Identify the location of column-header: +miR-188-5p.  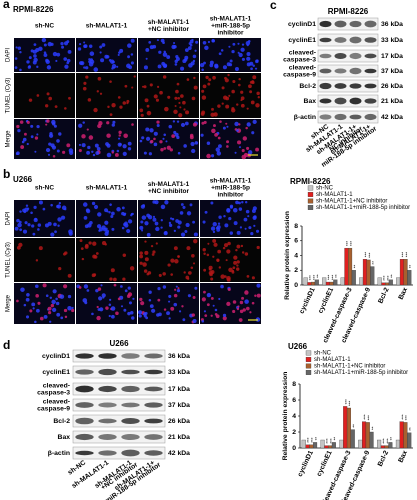
(230, 26).